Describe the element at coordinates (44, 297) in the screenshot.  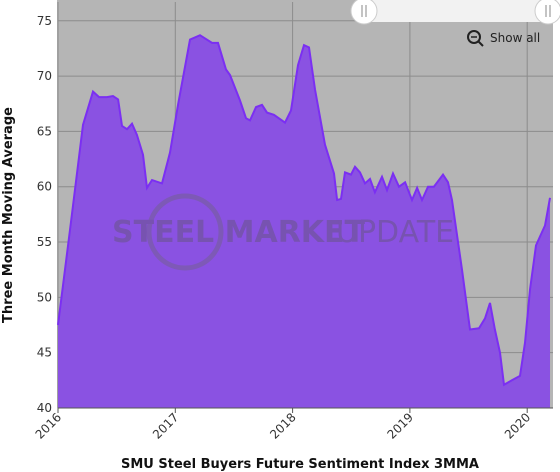
I see `y-tick-label: 50` at that location.